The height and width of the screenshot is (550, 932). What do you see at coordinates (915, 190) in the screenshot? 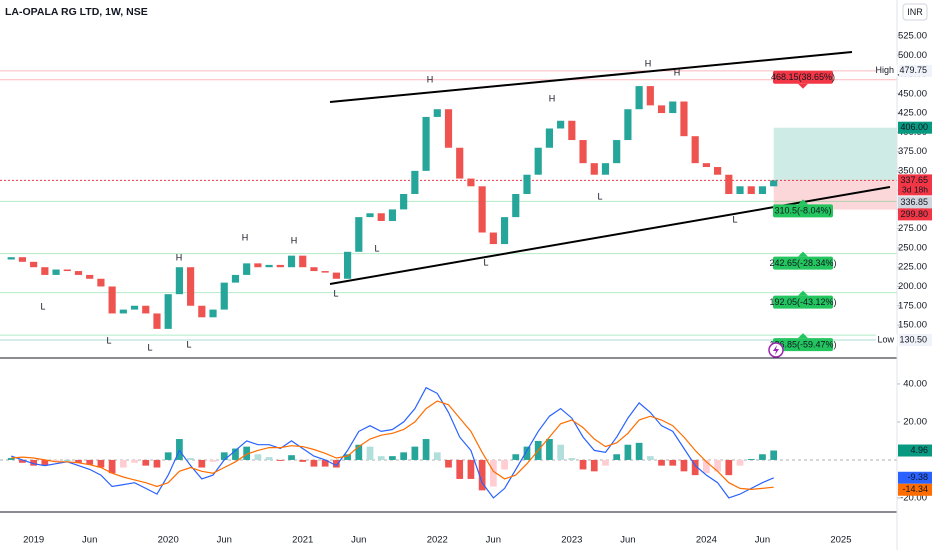
I see `countdown-label: 3d 18h` at bounding box center [915, 190].